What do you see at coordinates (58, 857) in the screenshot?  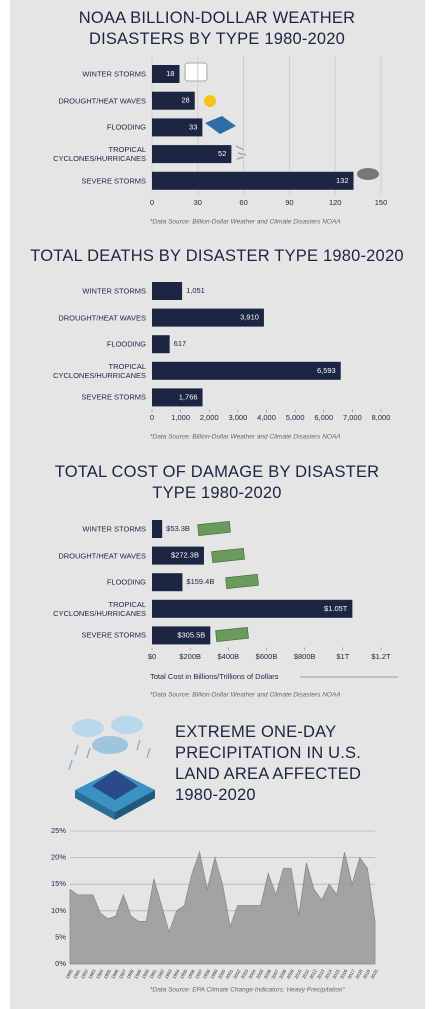 I see `y-tick-label: 20%` at bounding box center [58, 857].